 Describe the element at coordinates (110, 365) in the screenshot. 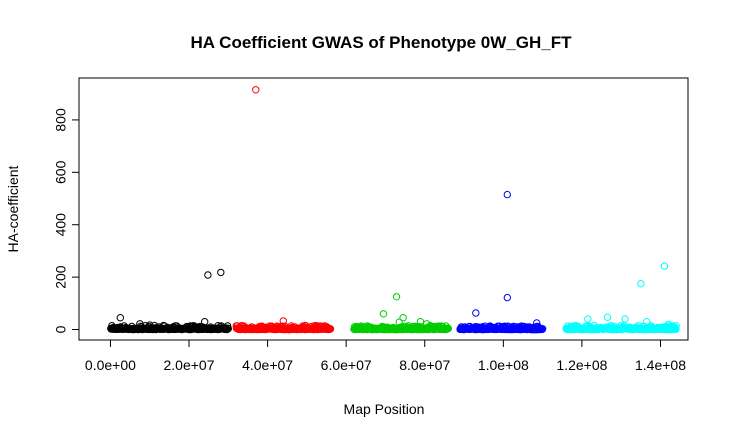

I see `x-tick-label: 0.0e+00` at that location.